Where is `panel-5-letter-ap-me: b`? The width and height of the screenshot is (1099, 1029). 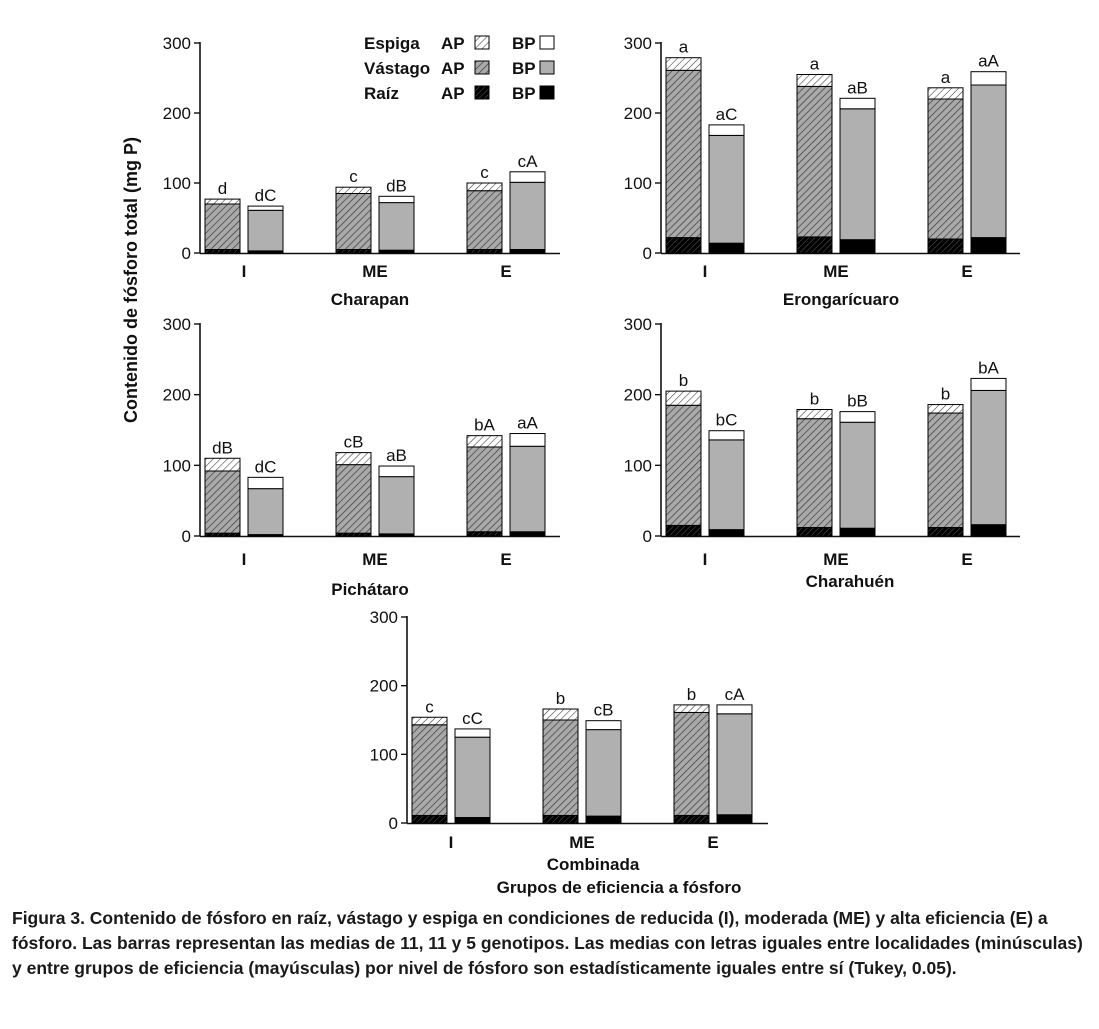 panel-5-letter-ap-me: b is located at coordinates (560, 698).